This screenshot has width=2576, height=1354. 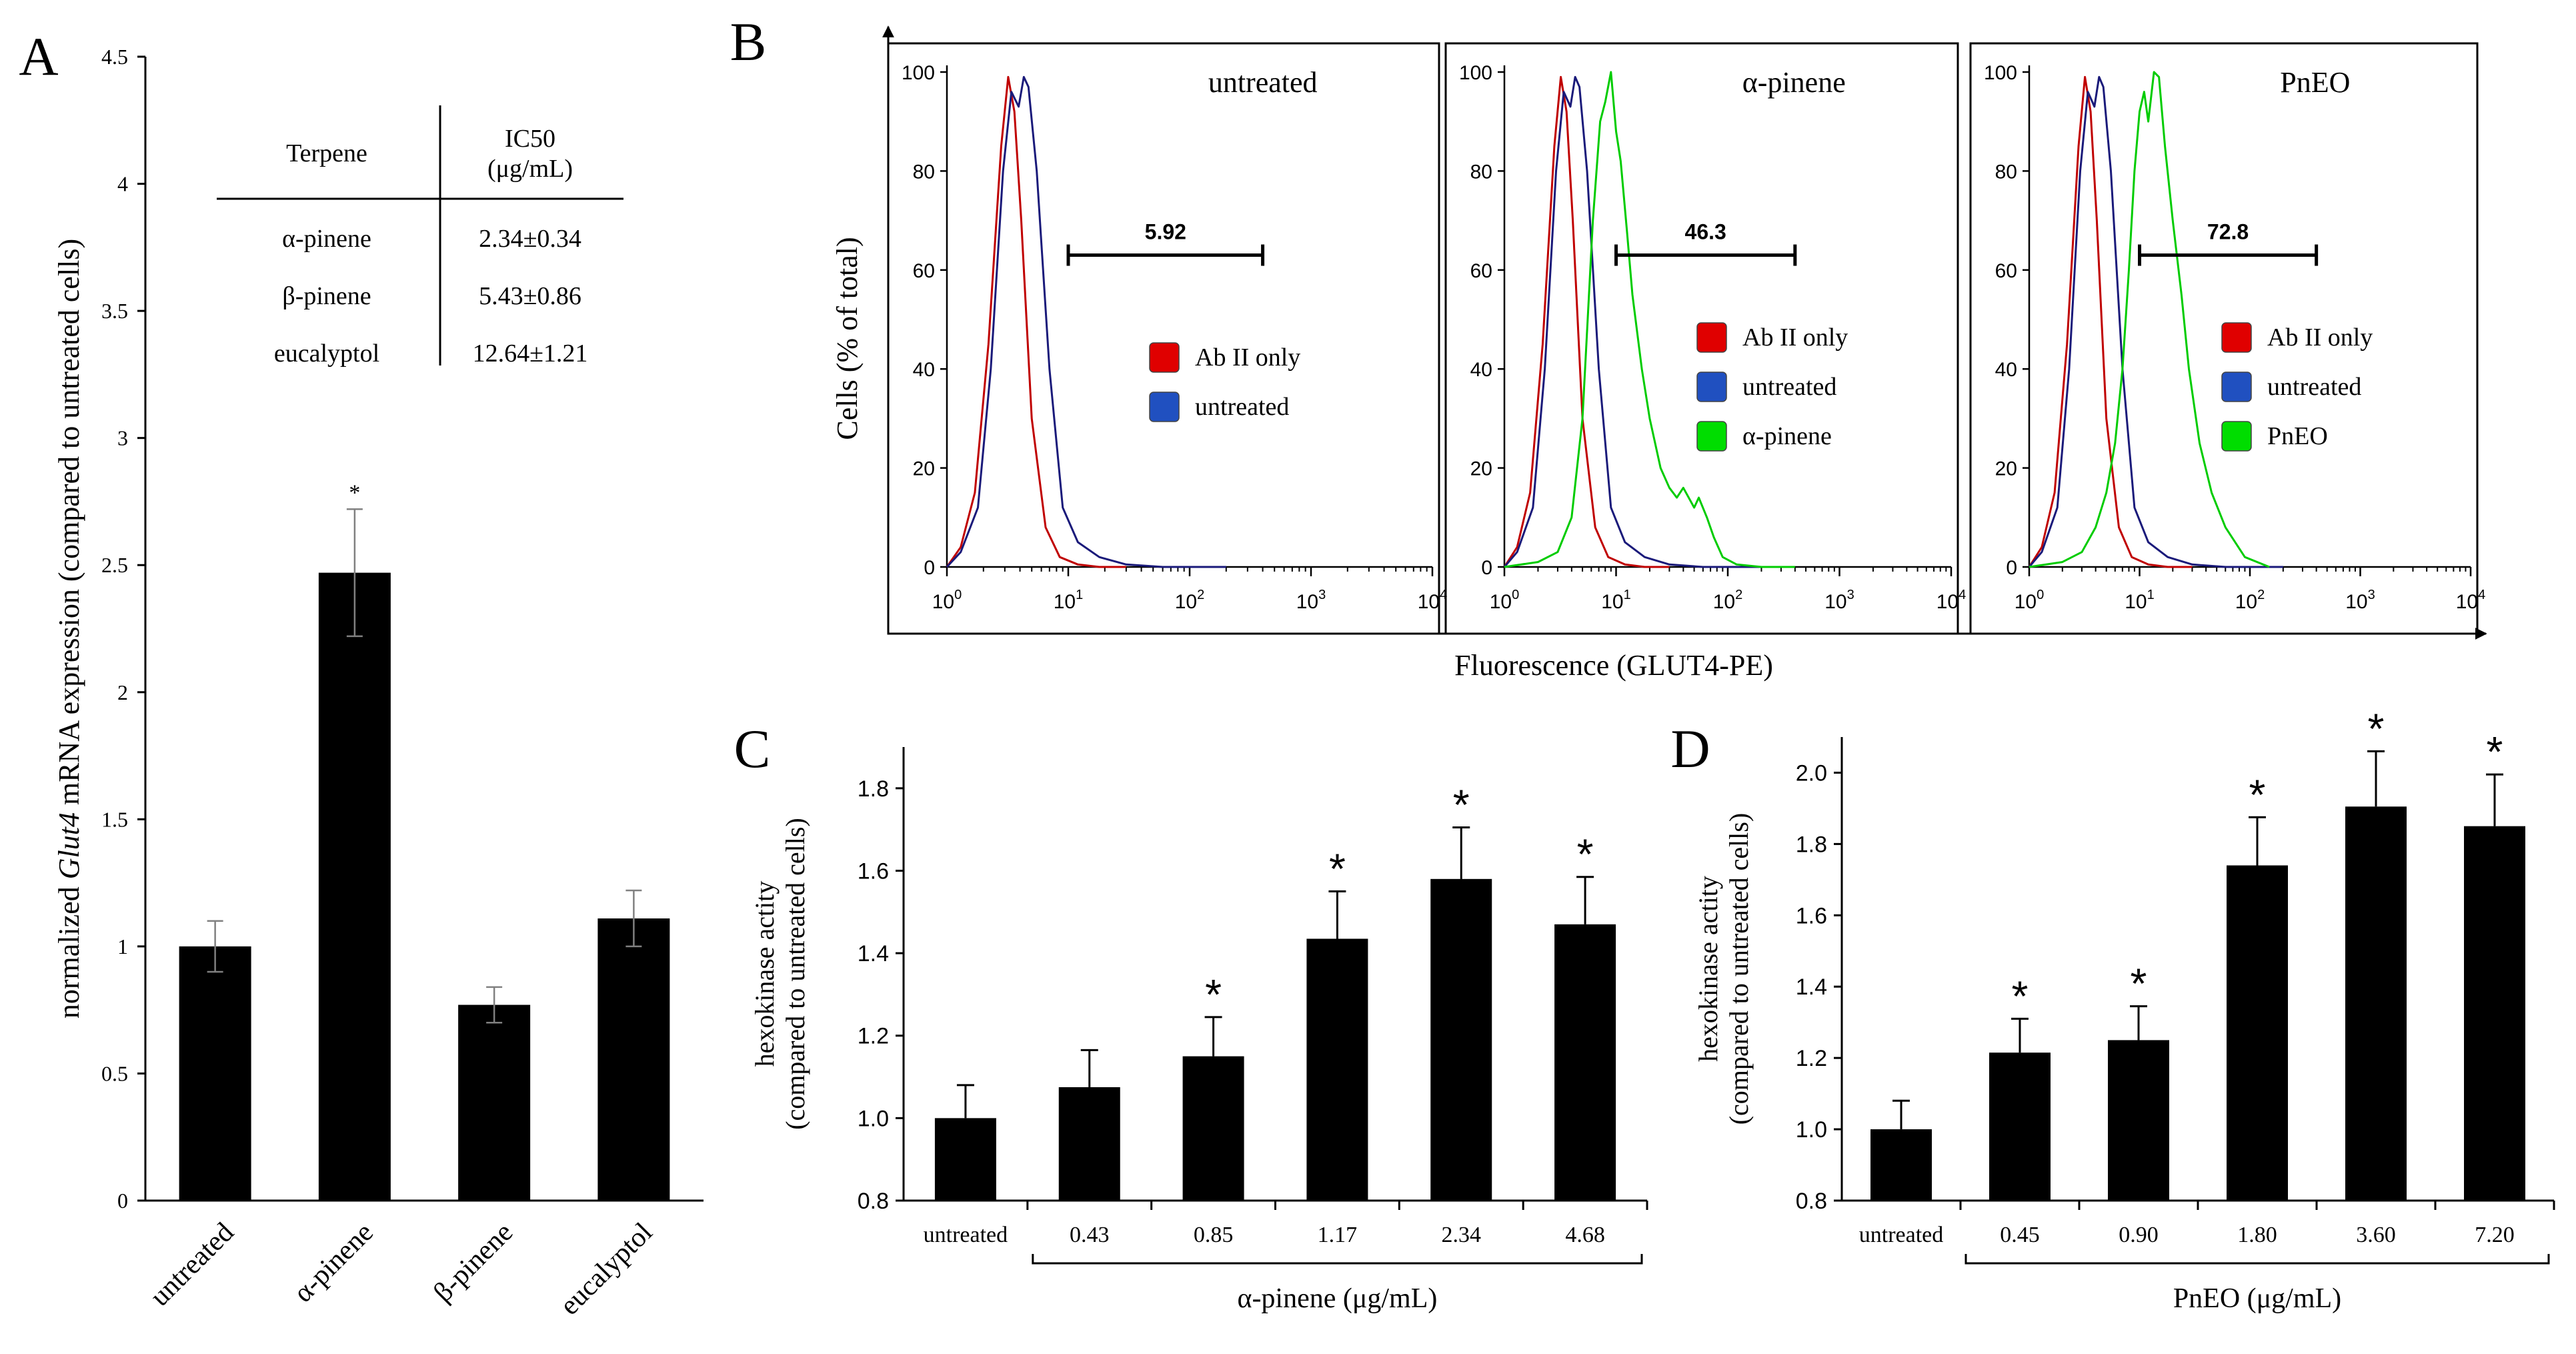 I want to click on table-cell: 2.34±0.34, so click(x=530, y=239).